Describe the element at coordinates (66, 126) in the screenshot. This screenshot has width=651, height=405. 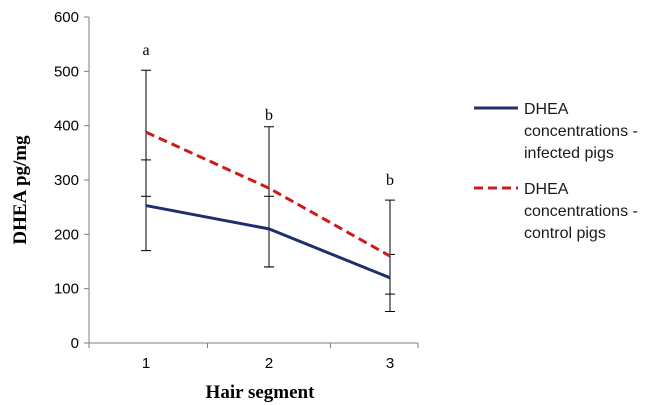
I see `y-tick-label: 400` at that location.